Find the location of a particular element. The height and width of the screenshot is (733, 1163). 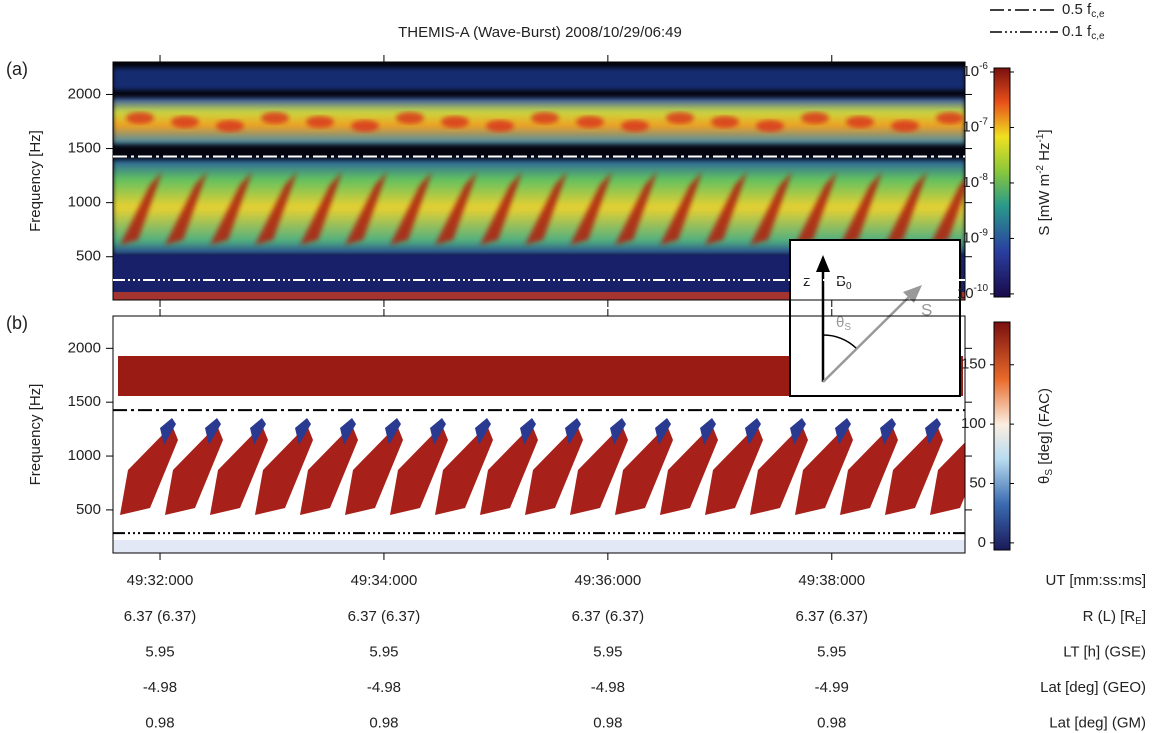

text-part: -7 is located at coordinates (983, 121).